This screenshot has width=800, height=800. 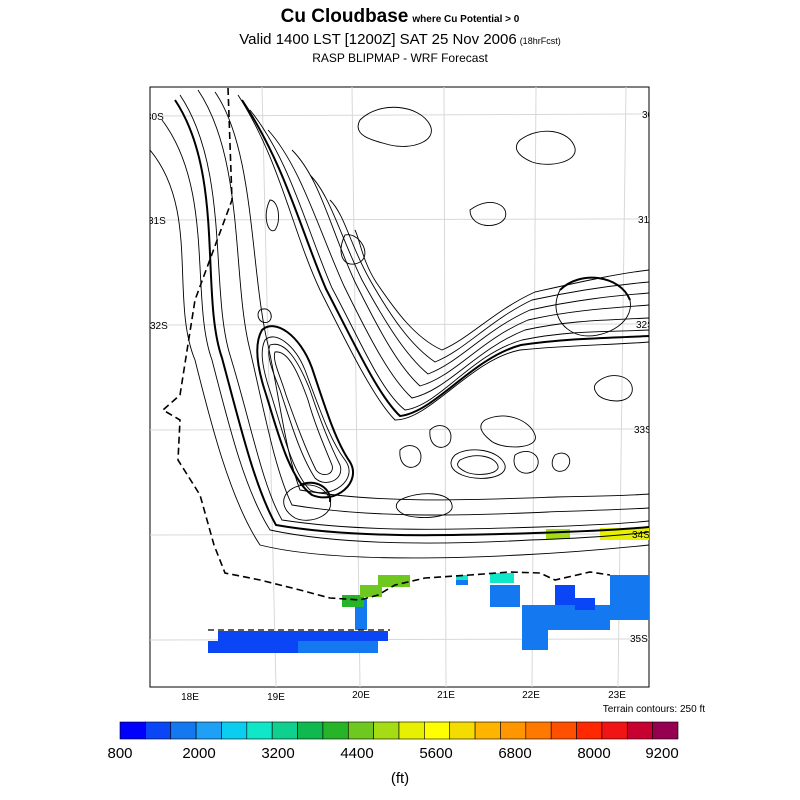 I want to click on cloudbase-cells, so click(x=428, y=590).